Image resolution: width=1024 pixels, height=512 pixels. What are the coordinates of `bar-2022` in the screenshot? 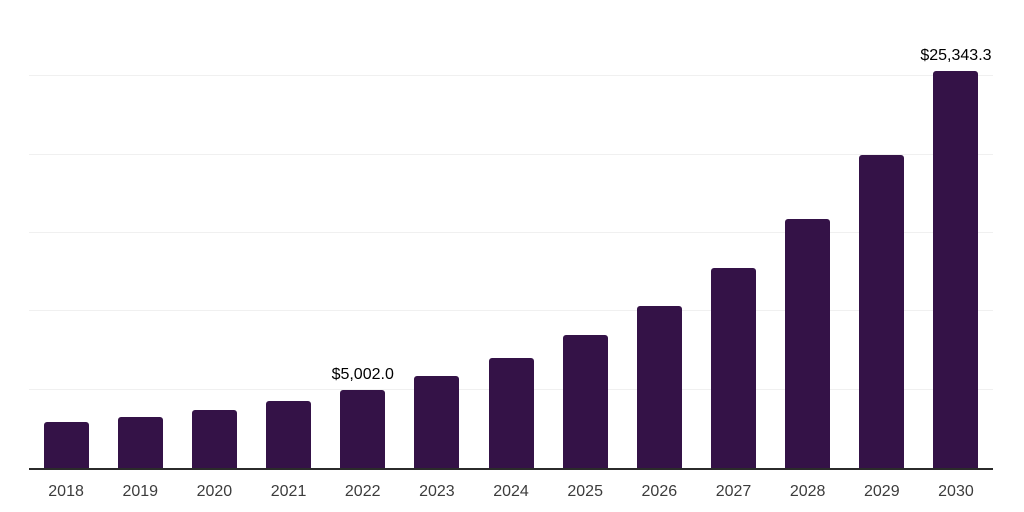 It's located at (363, 428).